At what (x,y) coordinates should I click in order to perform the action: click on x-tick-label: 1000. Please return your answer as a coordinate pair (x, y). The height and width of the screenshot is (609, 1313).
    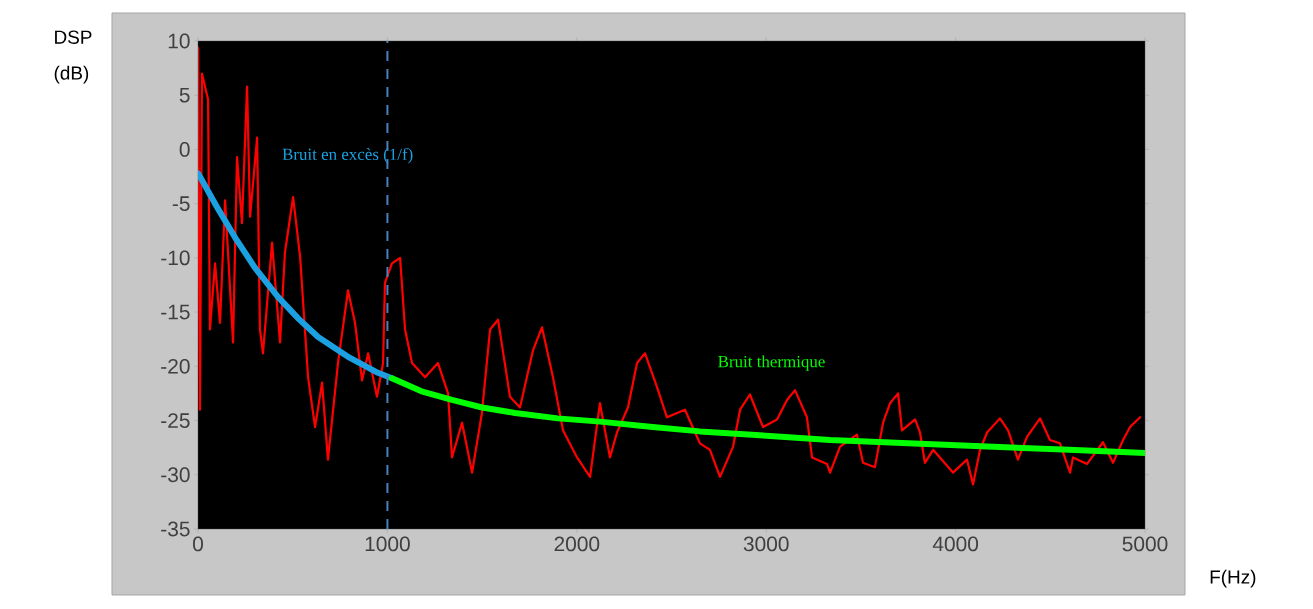
    Looking at the image, I should click on (387, 544).